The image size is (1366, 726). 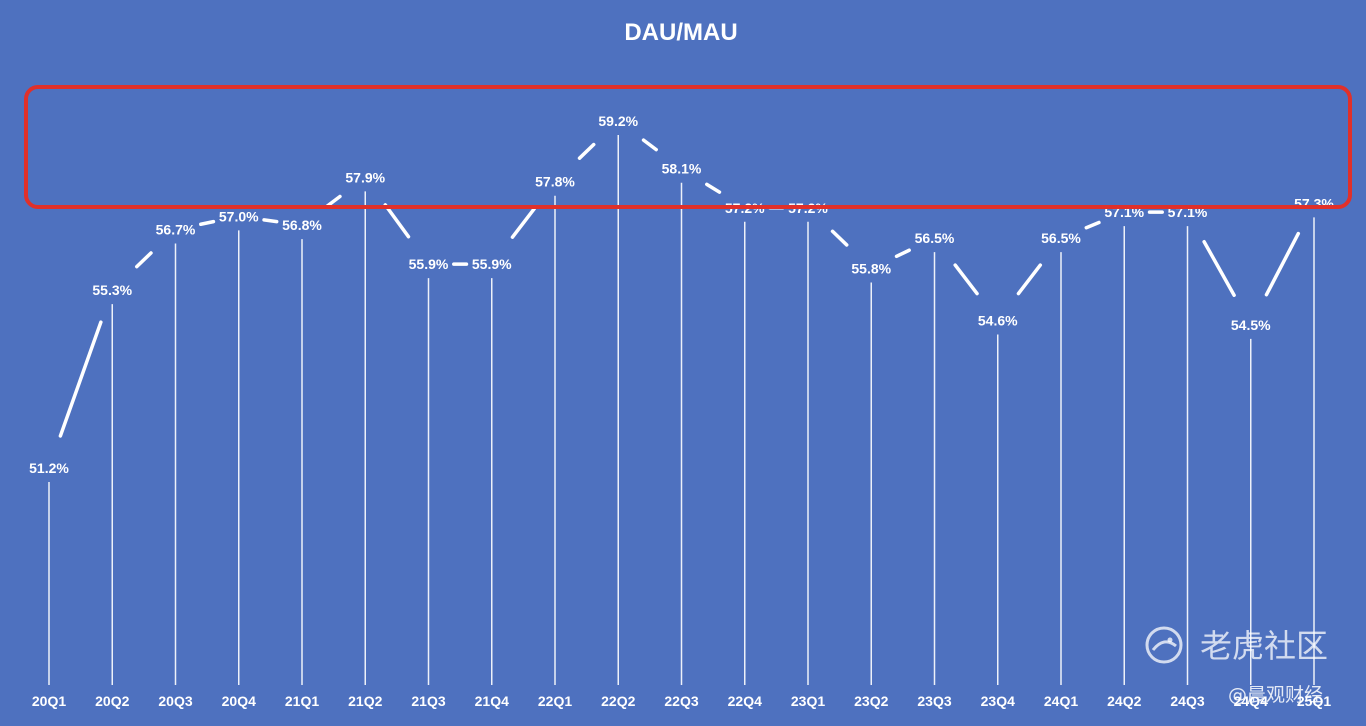 What do you see at coordinates (871, 701) in the screenshot?
I see `x-tick-label: 23Q2` at bounding box center [871, 701].